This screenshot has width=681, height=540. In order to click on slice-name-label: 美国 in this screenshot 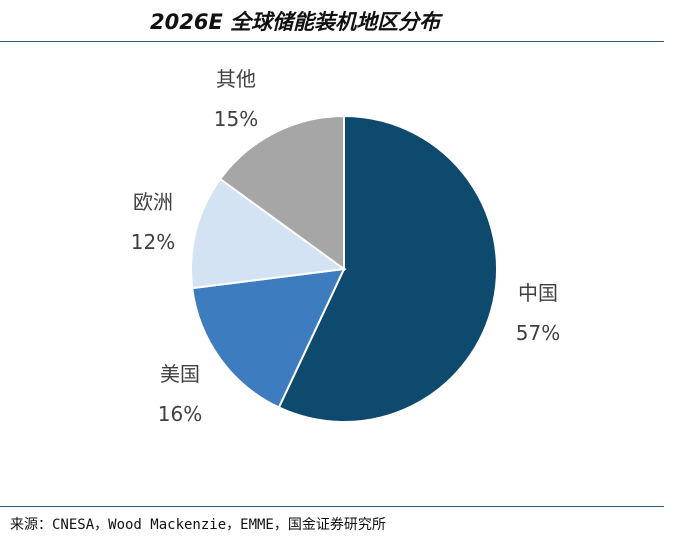, I will do `click(180, 374)`.